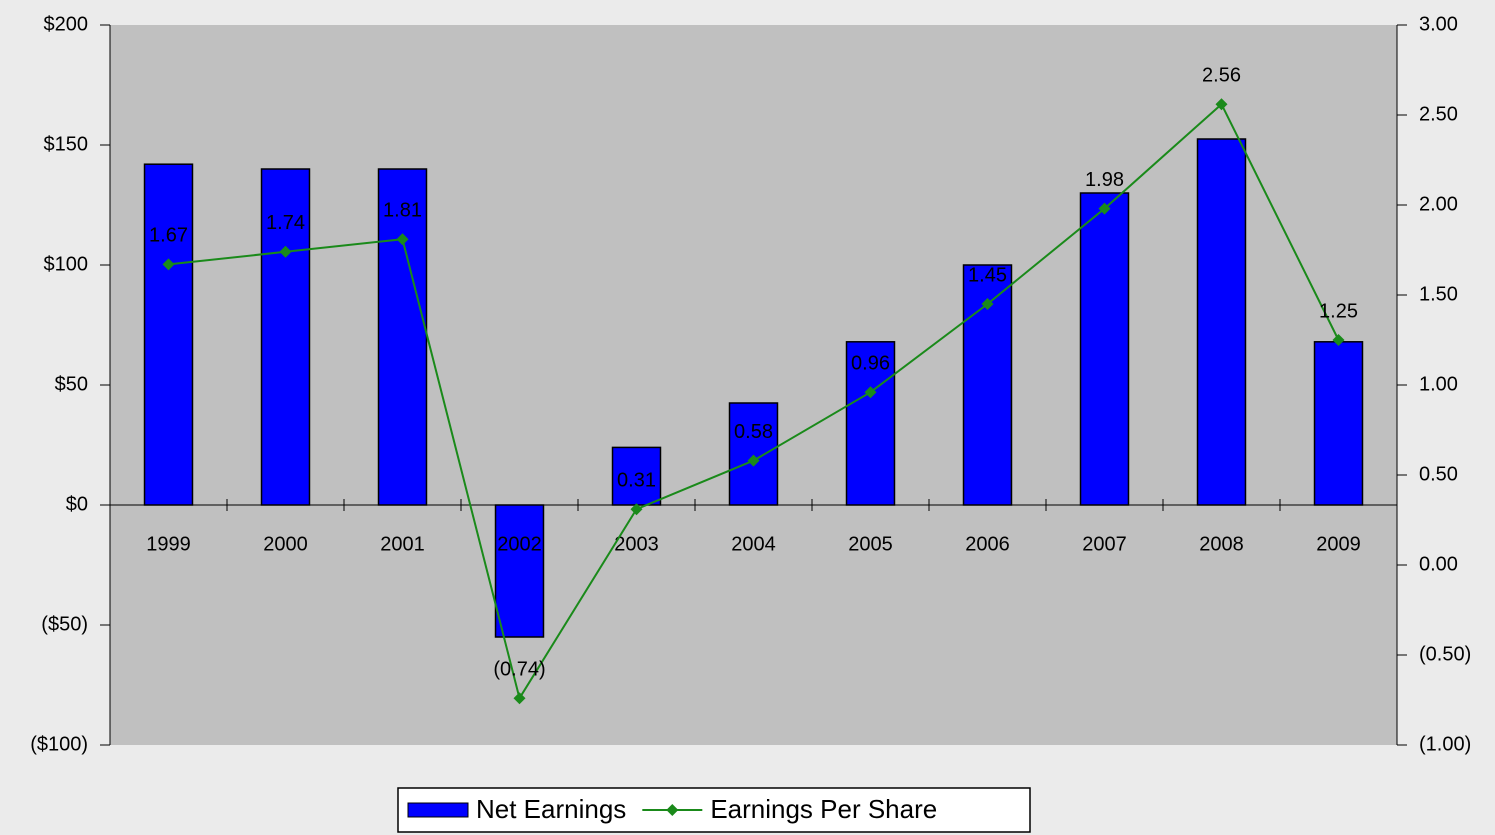 This screenshot has height=835, width=1495. Describe the element at coordinates (1104, 544) in the screenshot. I see `x-tick-label: 2007` at that location.